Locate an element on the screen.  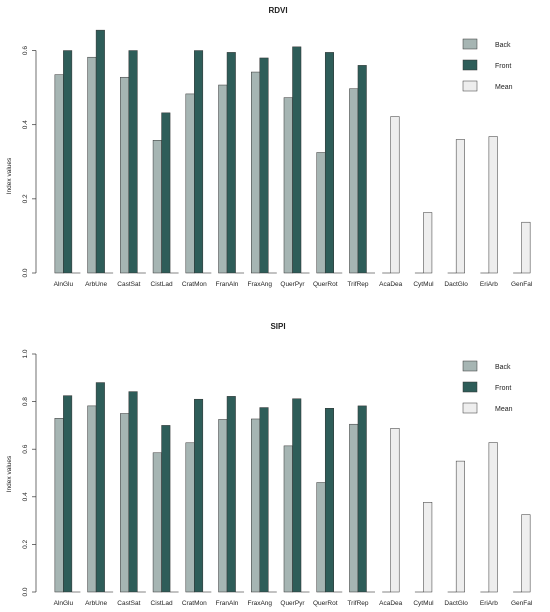
sipi-y-tick-label: 0.0 is located at coordinates (25, 591).